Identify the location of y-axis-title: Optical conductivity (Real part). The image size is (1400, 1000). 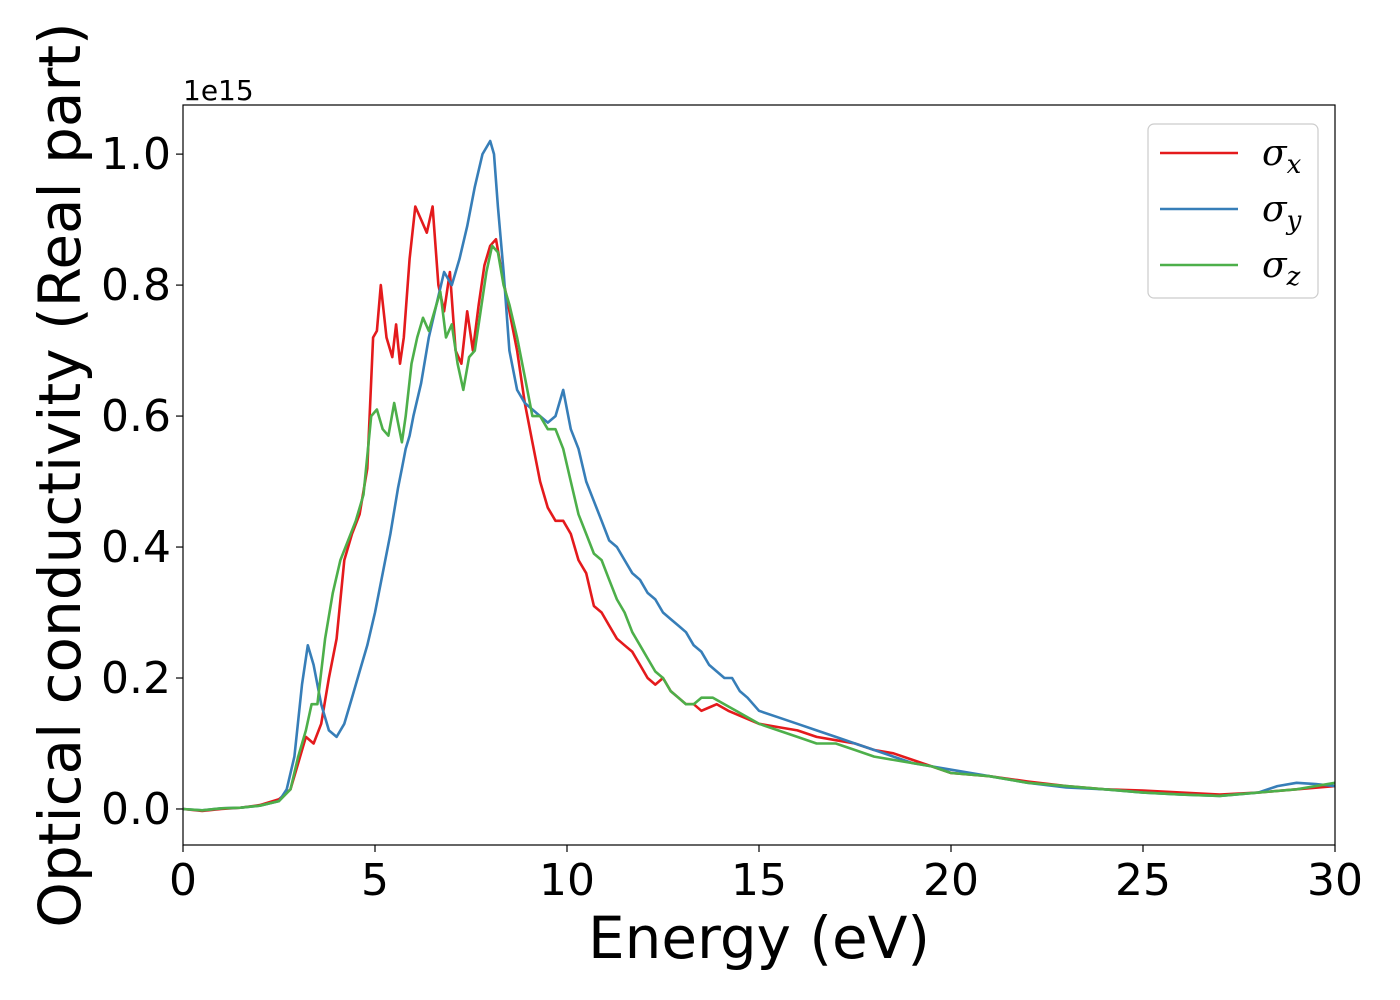
(60, 474).